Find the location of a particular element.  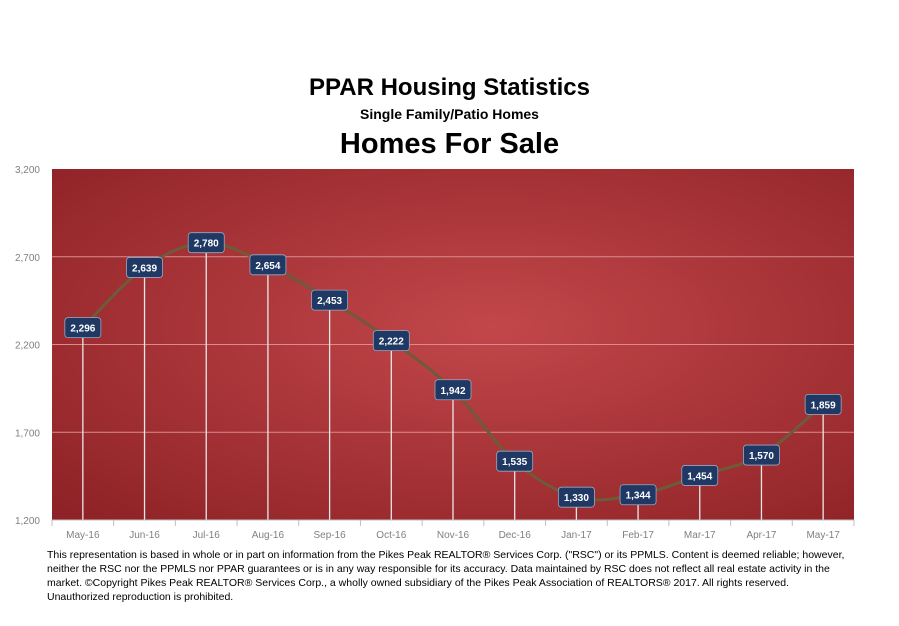

data-label: 2,453 is located at coordinates (330, 300).